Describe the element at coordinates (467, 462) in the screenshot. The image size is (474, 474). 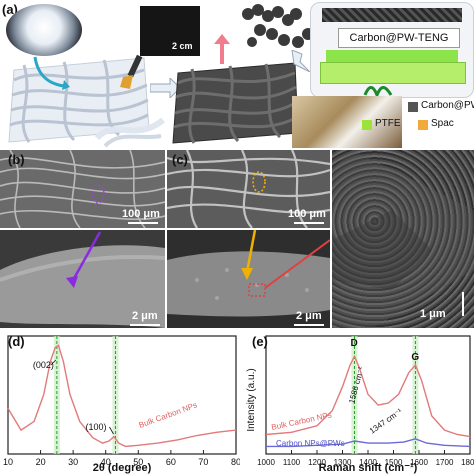
I see `x-tick-label: 1800` at that location.